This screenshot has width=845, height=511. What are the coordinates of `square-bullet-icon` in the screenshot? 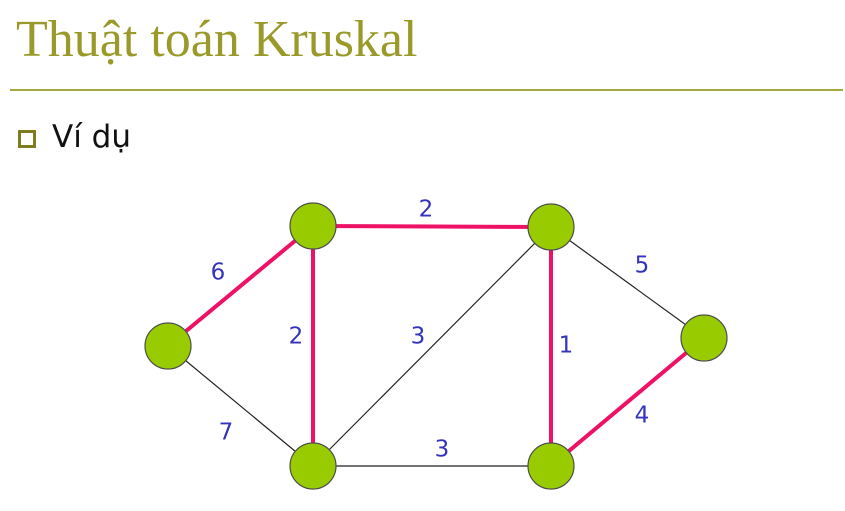 It's located at (27, 139).